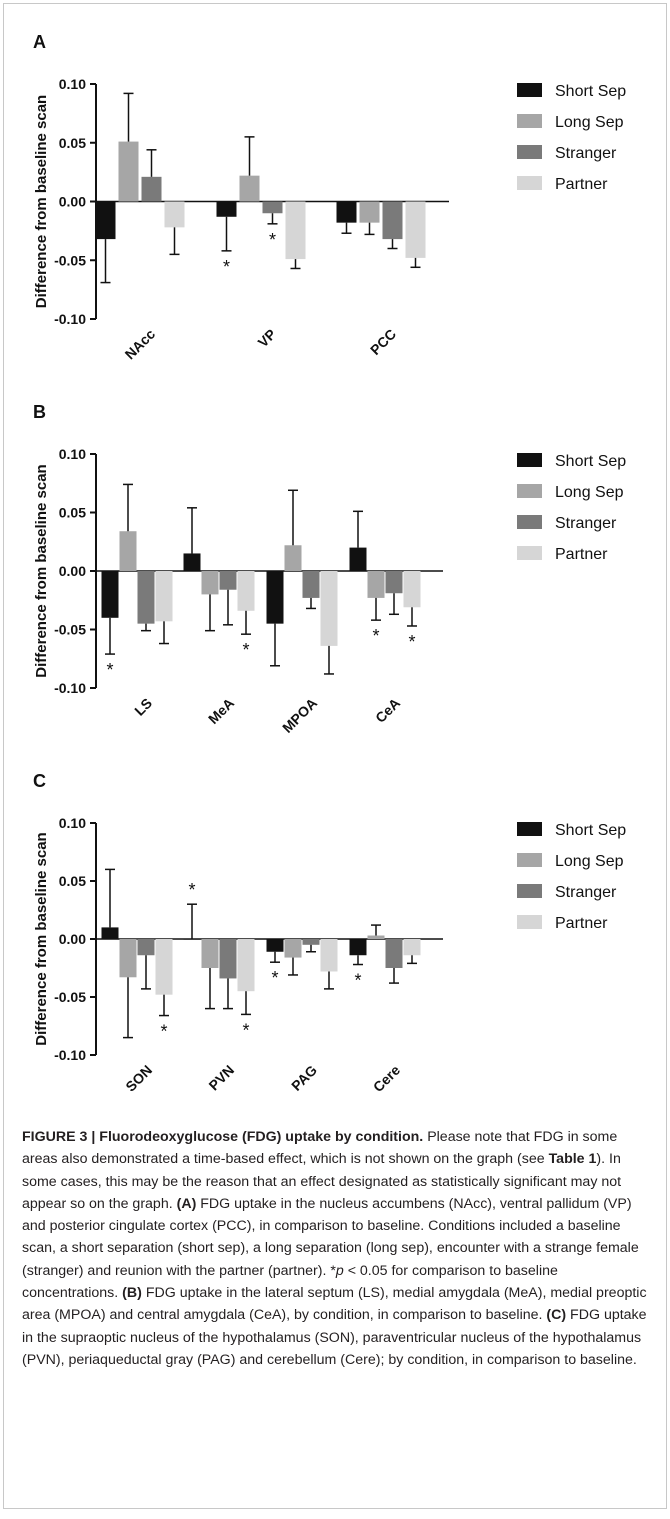 Image resolution: width=670 pixels, height=1519 pixels. I want to click on x-tick-label: PCC, so click(383, 342).